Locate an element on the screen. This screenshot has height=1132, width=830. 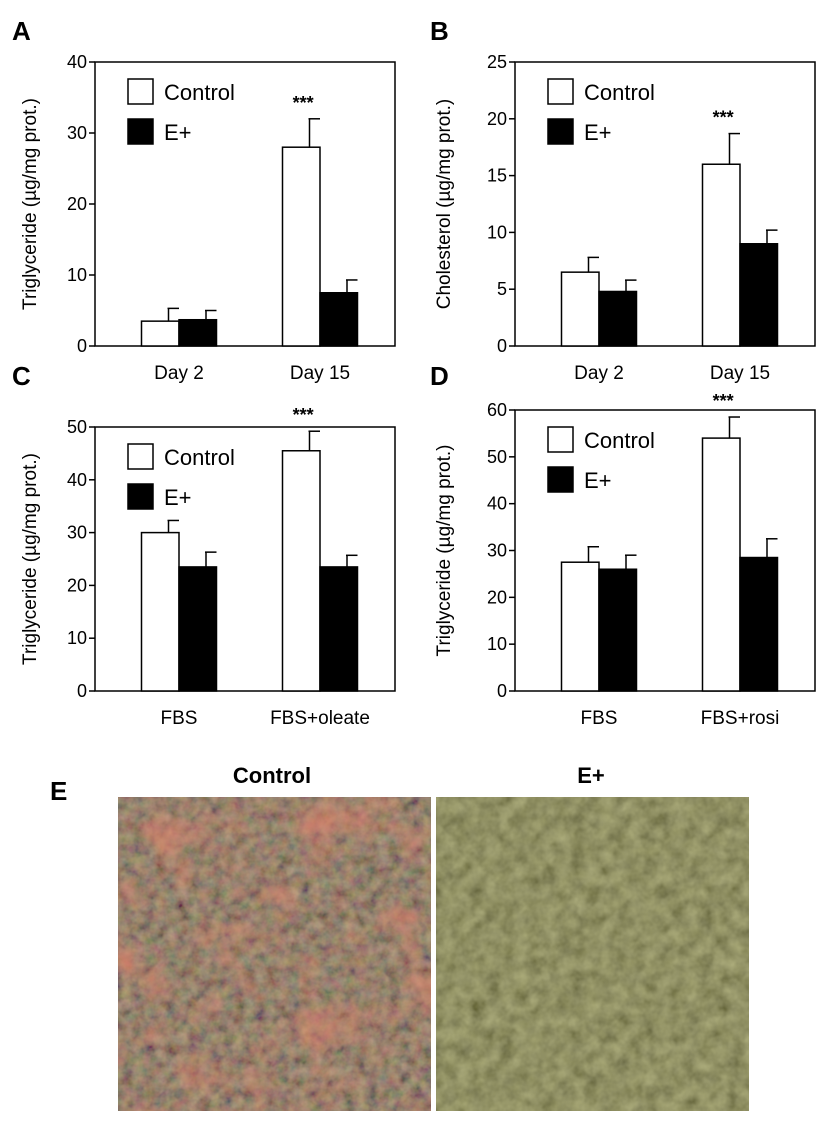
y-tick-label: 25 is located at coordinates (497, 62).